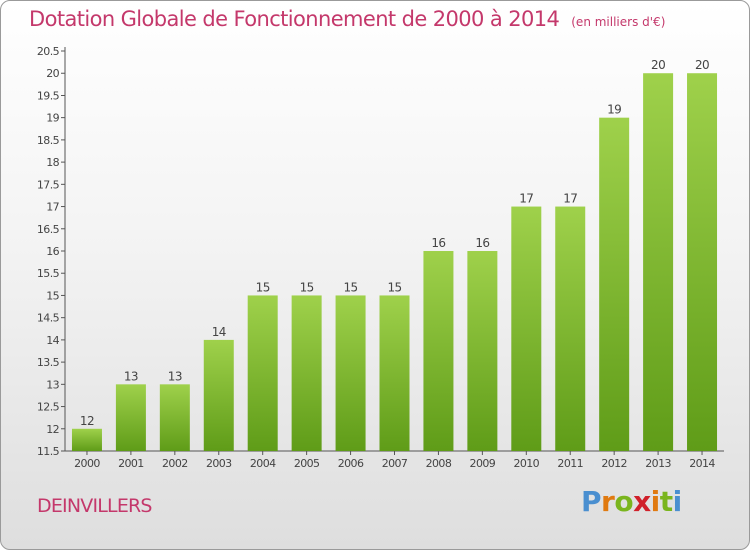 The width and height of the screenshot is (750, 550). What do you see at coordinates (219, 332) in the screenshot?
I see `bar-value-label: 14` at bounding box center [219, 332].